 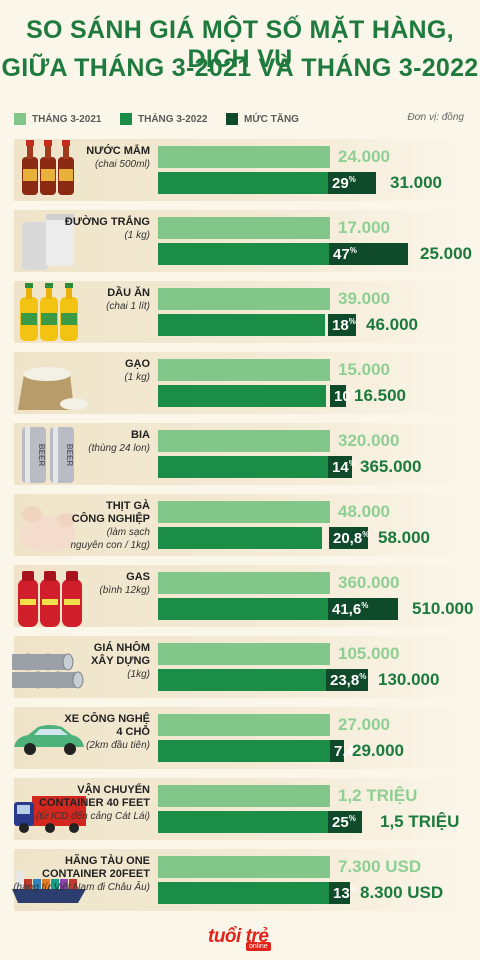 I want to click on cargo-ship-icon, so click(x=49, y=887).